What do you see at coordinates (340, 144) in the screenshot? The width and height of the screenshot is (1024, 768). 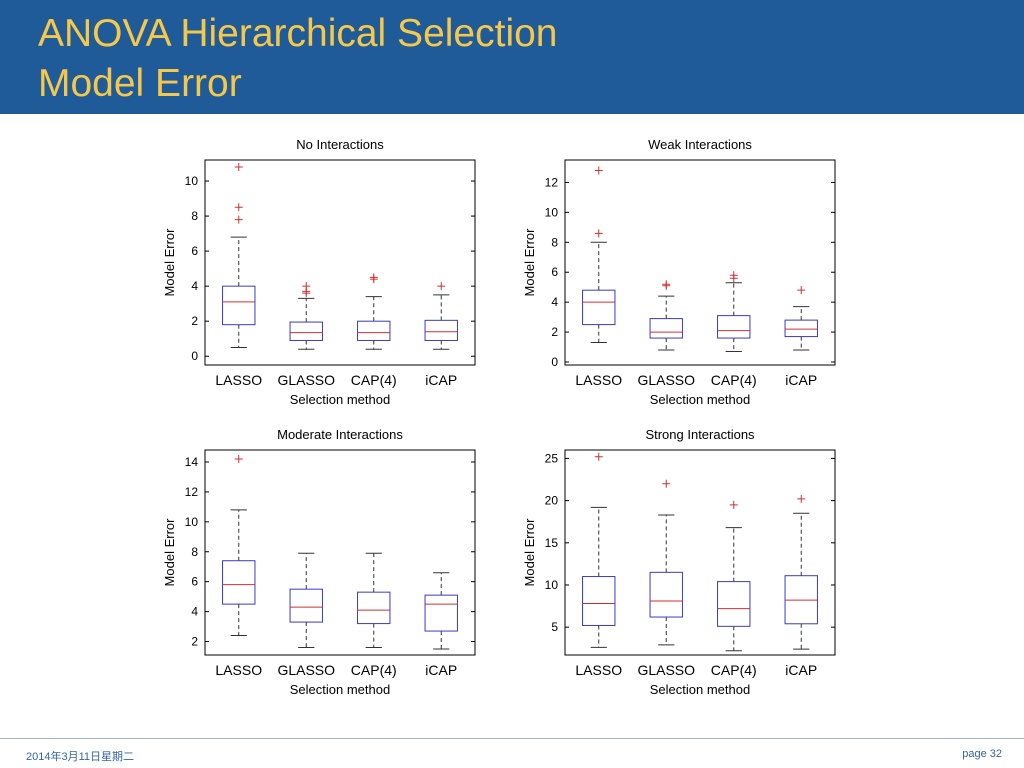 I see `chart-title: No Interactions` at bounding box center [340, 144].